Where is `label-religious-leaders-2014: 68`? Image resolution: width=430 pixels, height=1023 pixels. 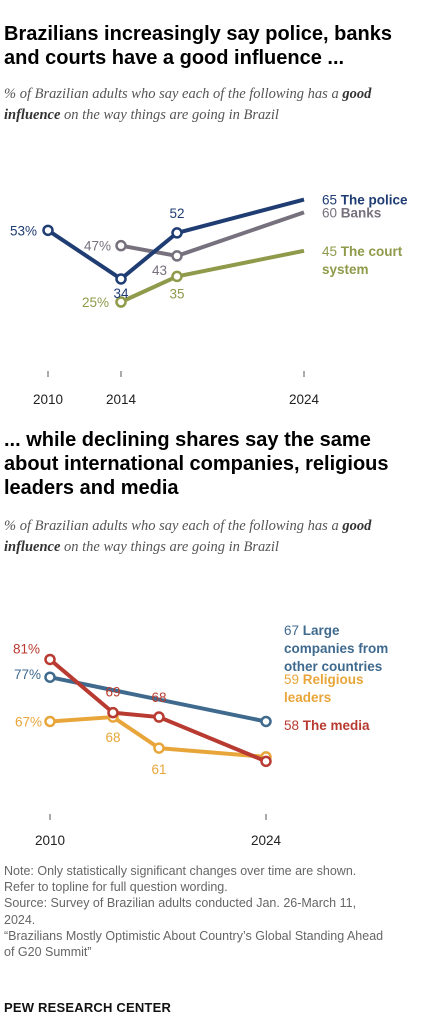 label-religious-leaders-2014: 68 is located at coordinates (112, 737).